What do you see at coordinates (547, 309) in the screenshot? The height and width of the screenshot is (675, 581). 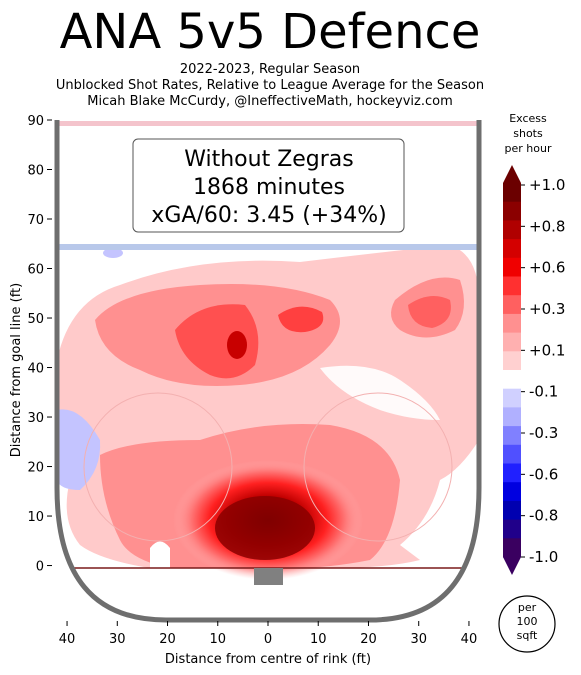 I see `colorbar-tick-label: +0.3` at bounding box center [547, 309].